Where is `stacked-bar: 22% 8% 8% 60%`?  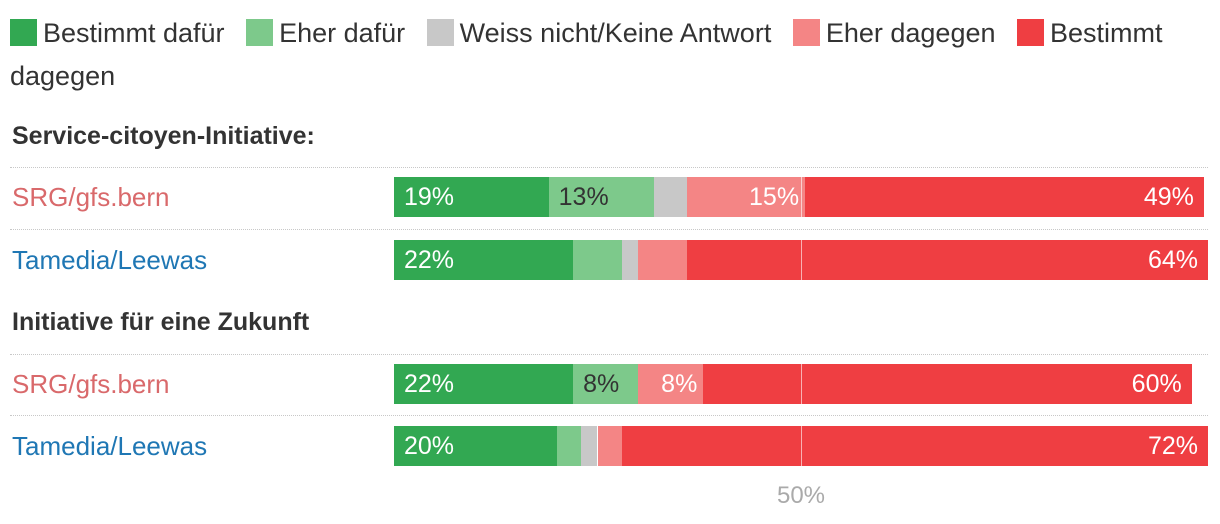
stacked-bar: 22% 8% 8% 60% is located at coordinates (801, 384).